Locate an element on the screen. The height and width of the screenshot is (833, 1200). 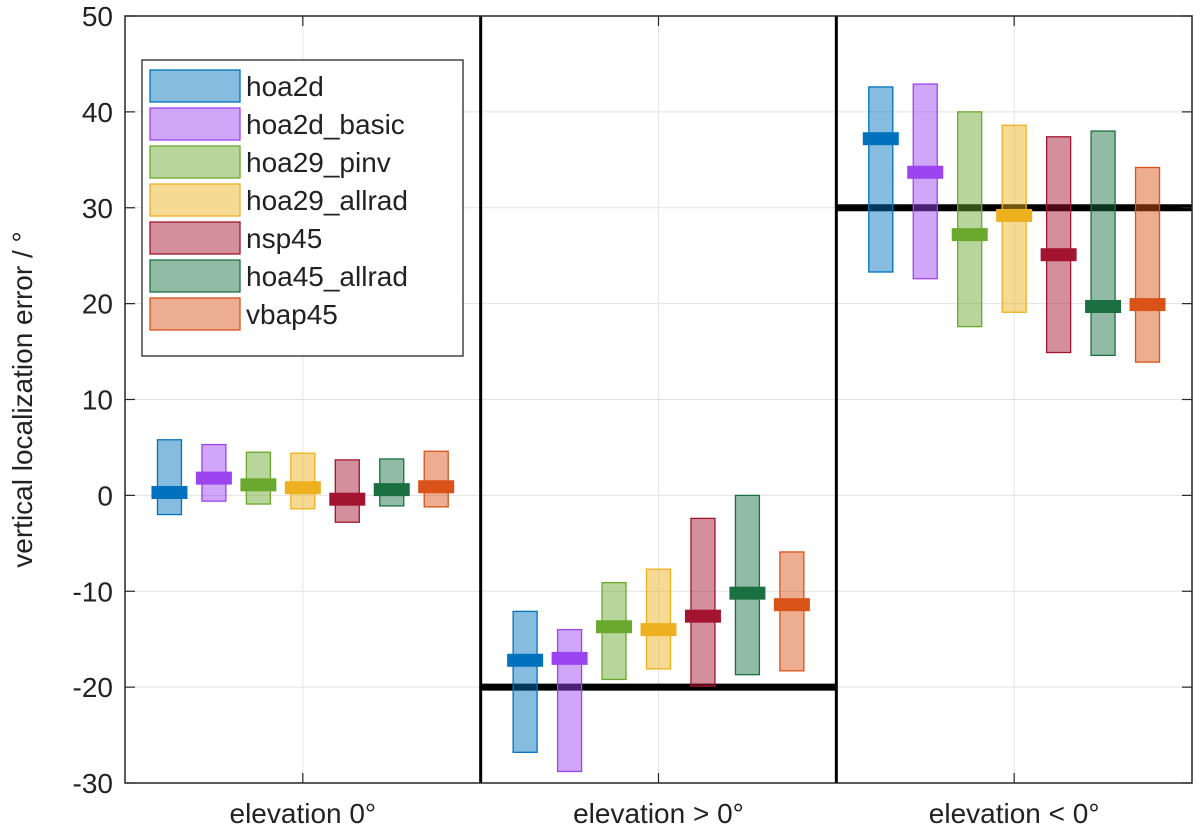
legend-label: hoa2d_basic is located at coordinates (325, 124).